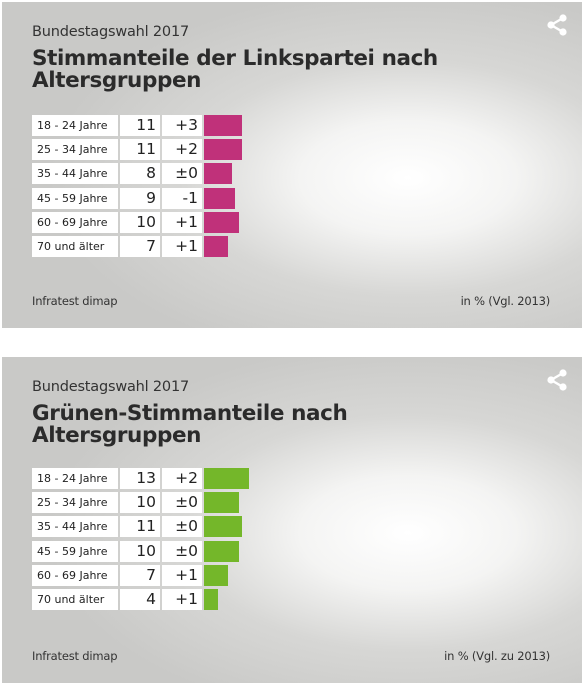  I want to click on bar-row: 35 - 44 Jahre 11 ±0, so click(182, 527).